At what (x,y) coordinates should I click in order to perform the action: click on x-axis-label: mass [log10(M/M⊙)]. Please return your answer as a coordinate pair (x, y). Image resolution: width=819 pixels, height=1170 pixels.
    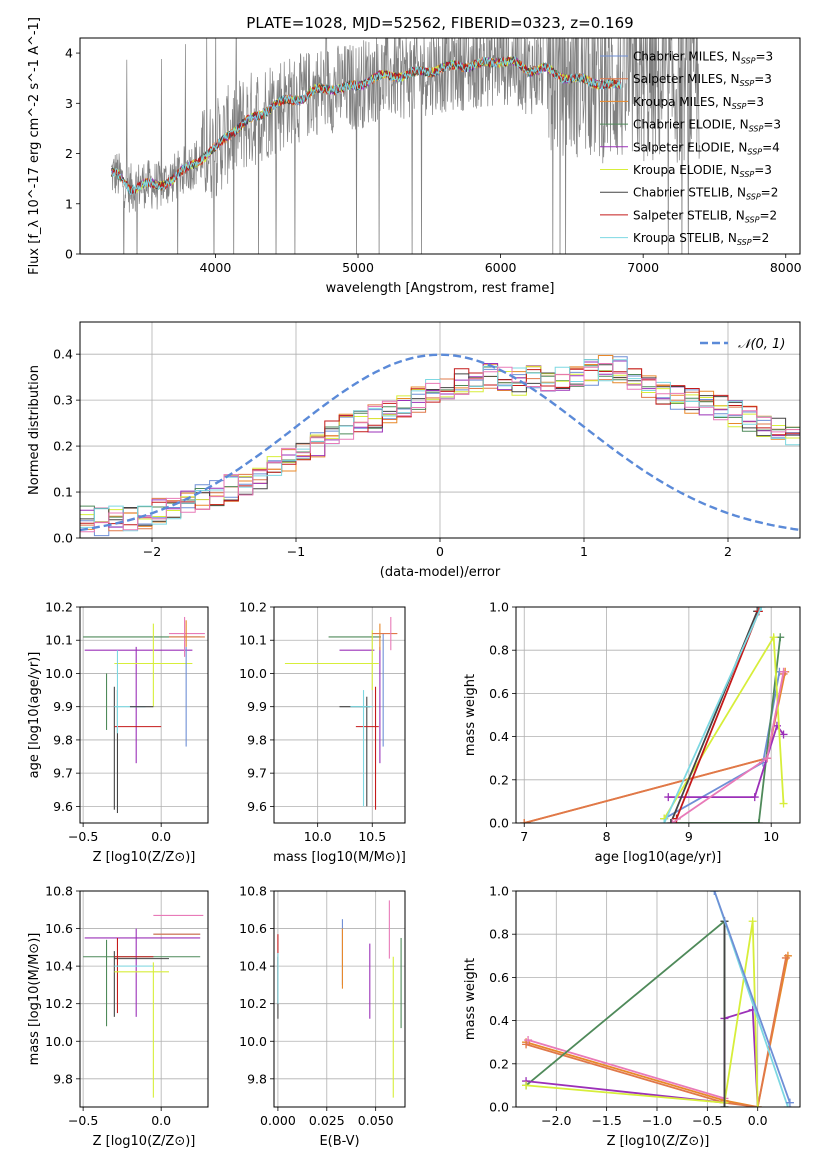
    Looking at the image, I should click on (339, 857).